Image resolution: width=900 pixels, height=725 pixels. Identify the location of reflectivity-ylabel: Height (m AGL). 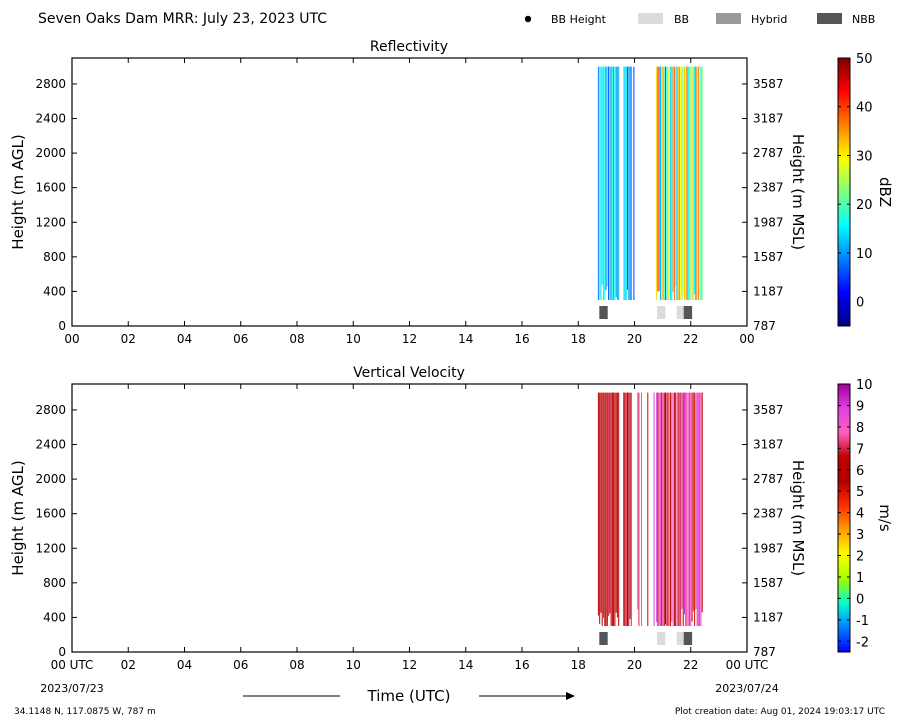
(18, 191).